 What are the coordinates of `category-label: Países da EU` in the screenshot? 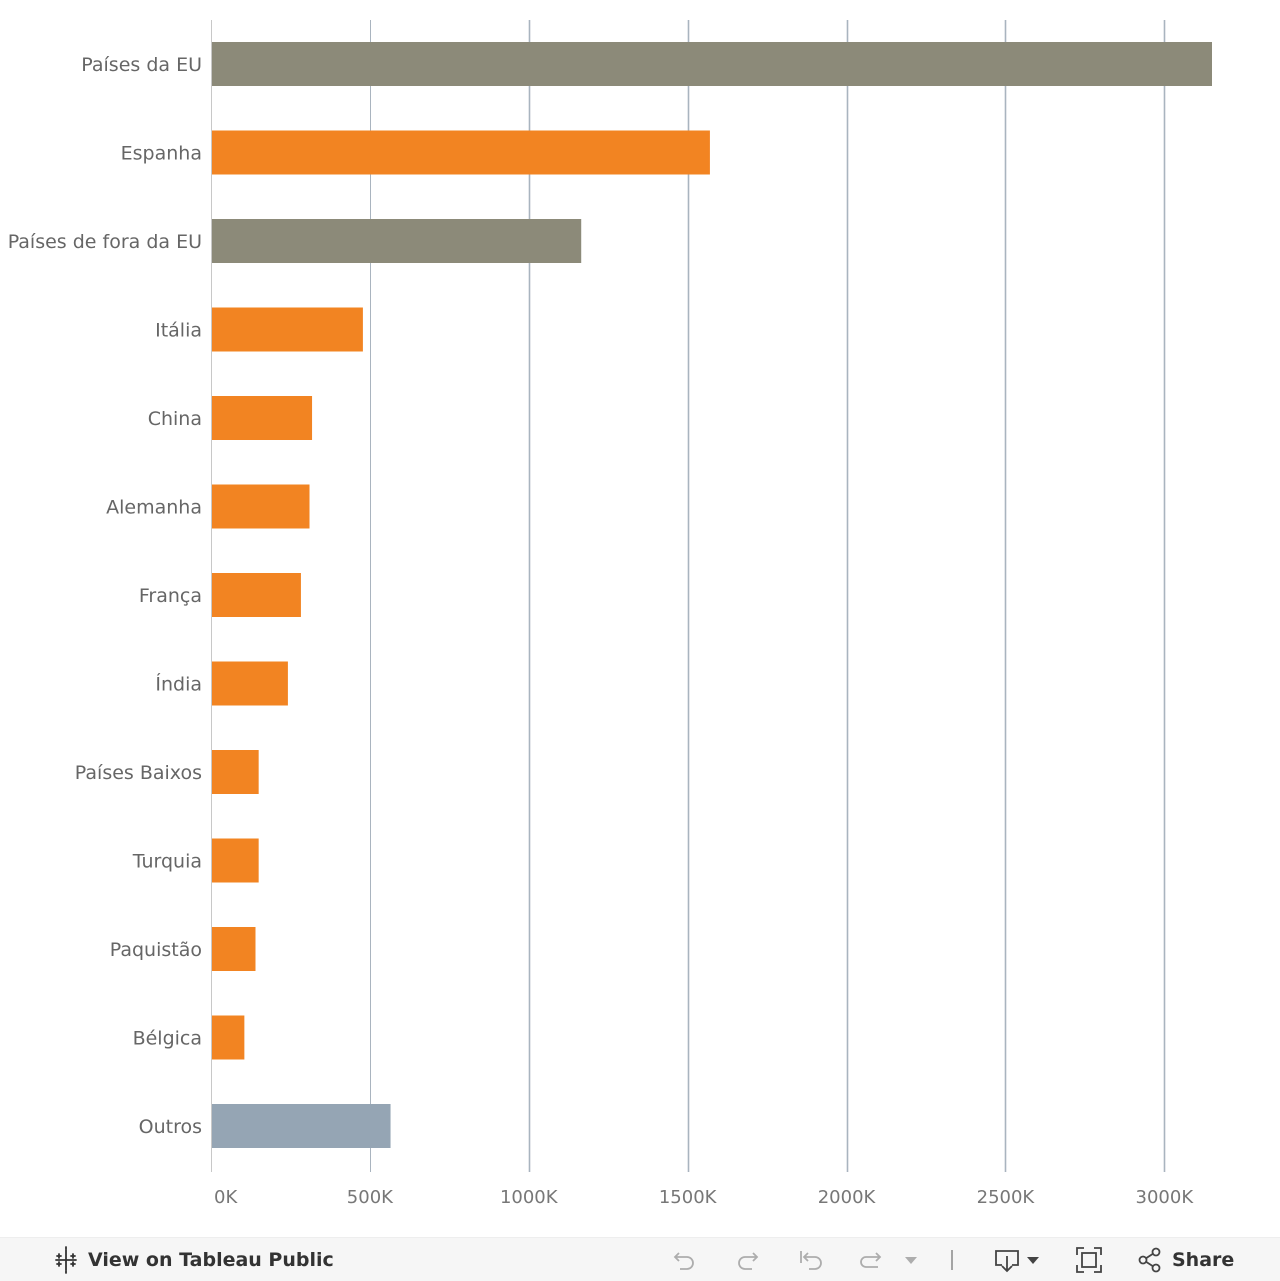 It's located at (141, 65).